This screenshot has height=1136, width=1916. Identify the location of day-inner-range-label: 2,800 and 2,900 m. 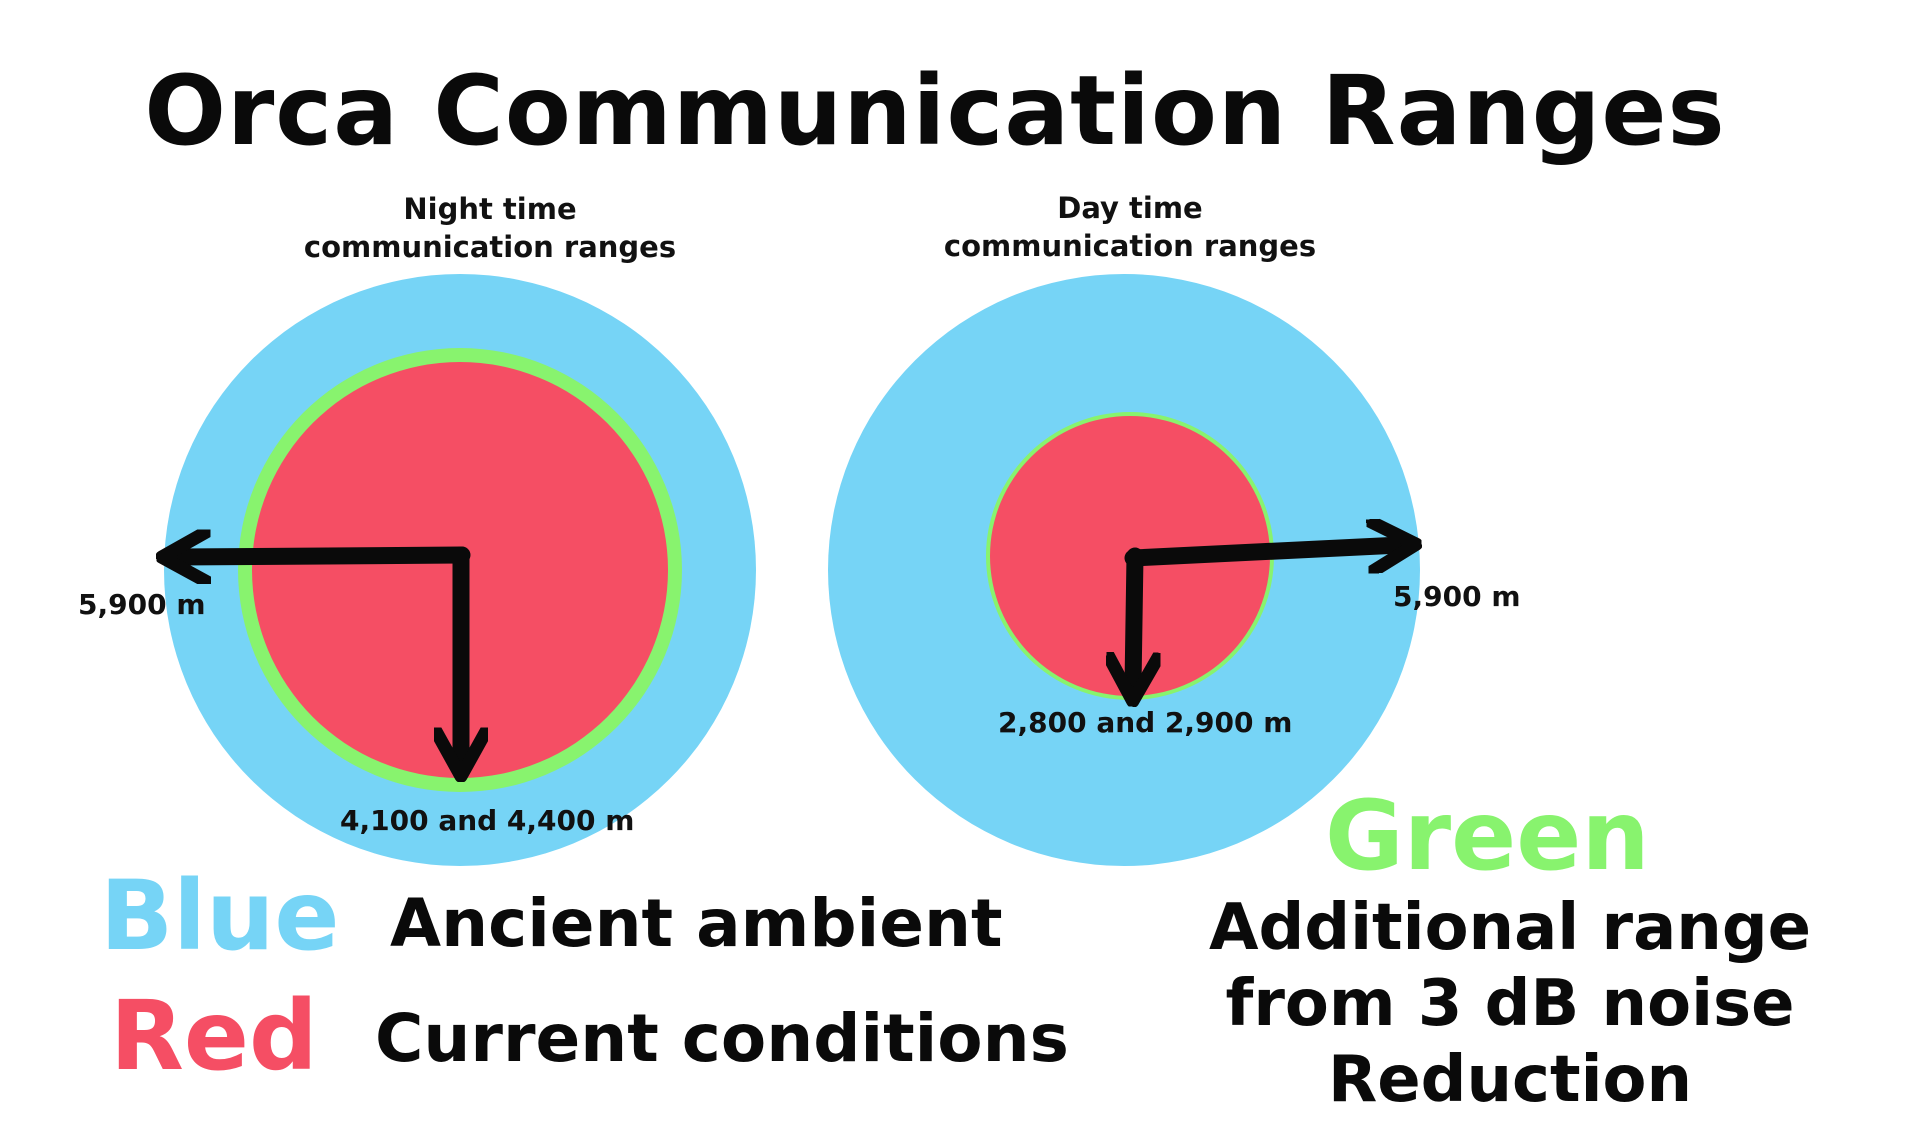
(1145, 722).